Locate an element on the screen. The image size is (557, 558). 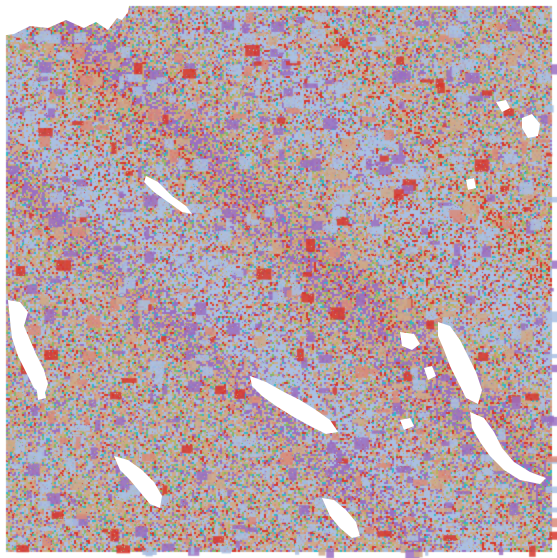
right-lakes is located at coordinates (460, 363).